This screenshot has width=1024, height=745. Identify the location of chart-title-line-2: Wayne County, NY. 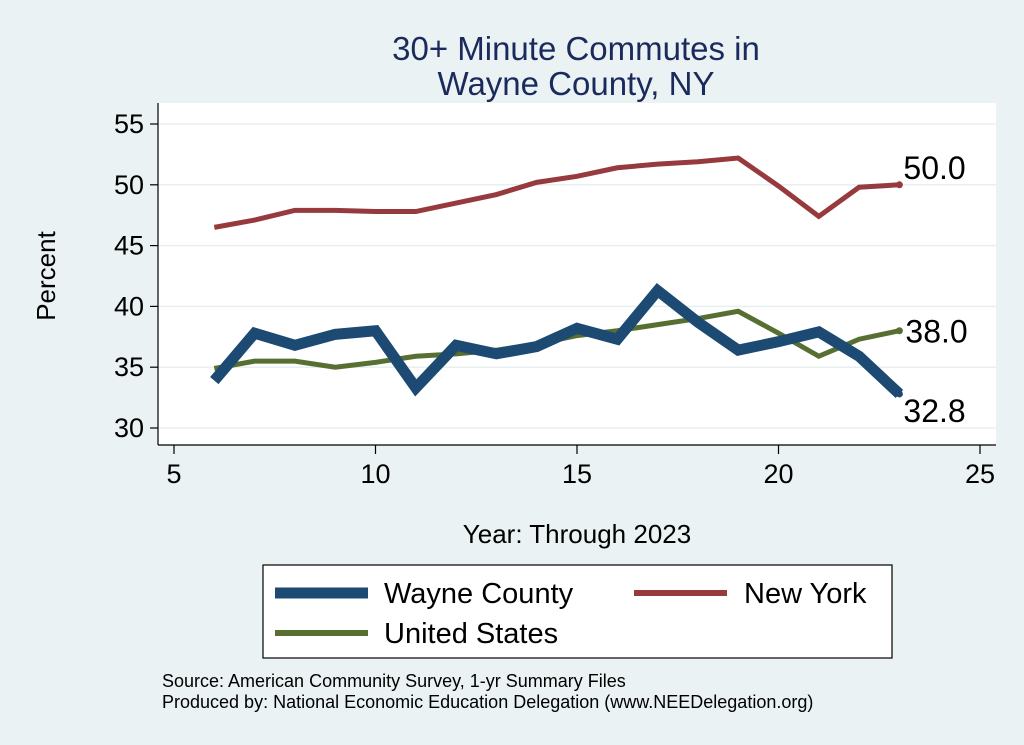
(576, 83).